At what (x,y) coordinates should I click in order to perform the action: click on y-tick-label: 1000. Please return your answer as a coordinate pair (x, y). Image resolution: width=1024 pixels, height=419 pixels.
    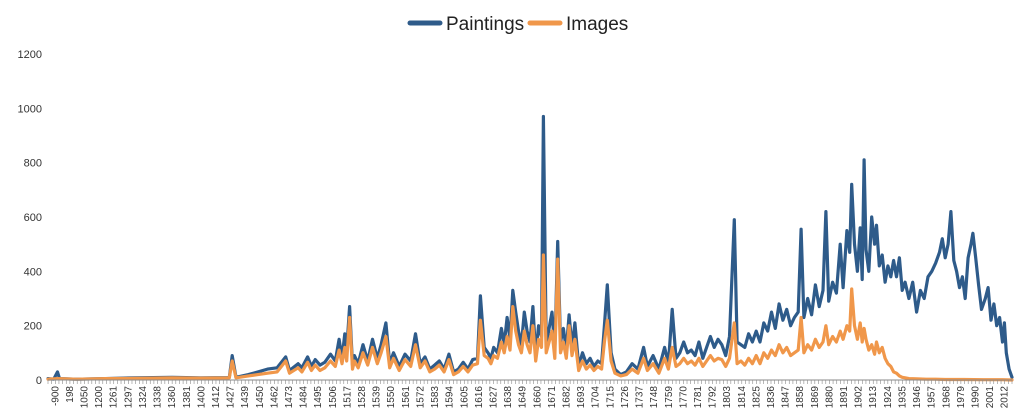
    Looking at the image, I should click on (30, 109).